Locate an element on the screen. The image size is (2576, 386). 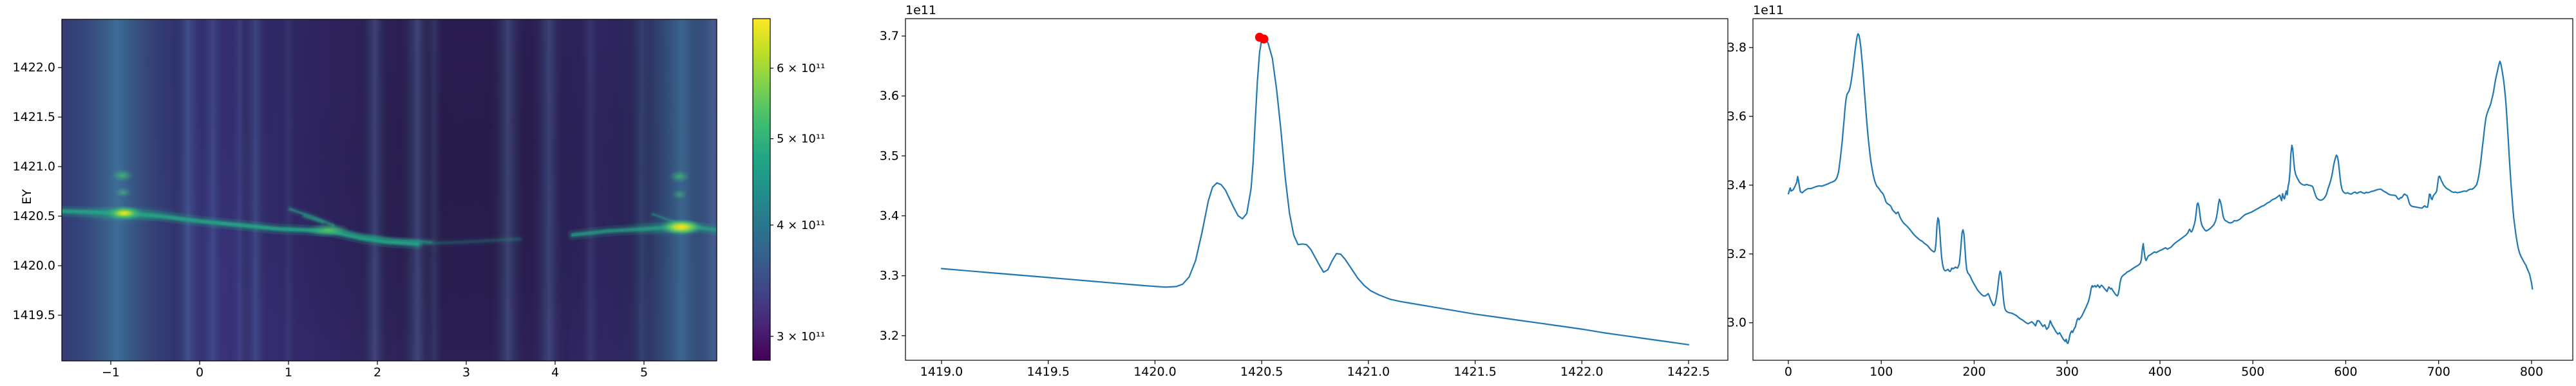
peak-marker is located at coordinates (1264, 39).